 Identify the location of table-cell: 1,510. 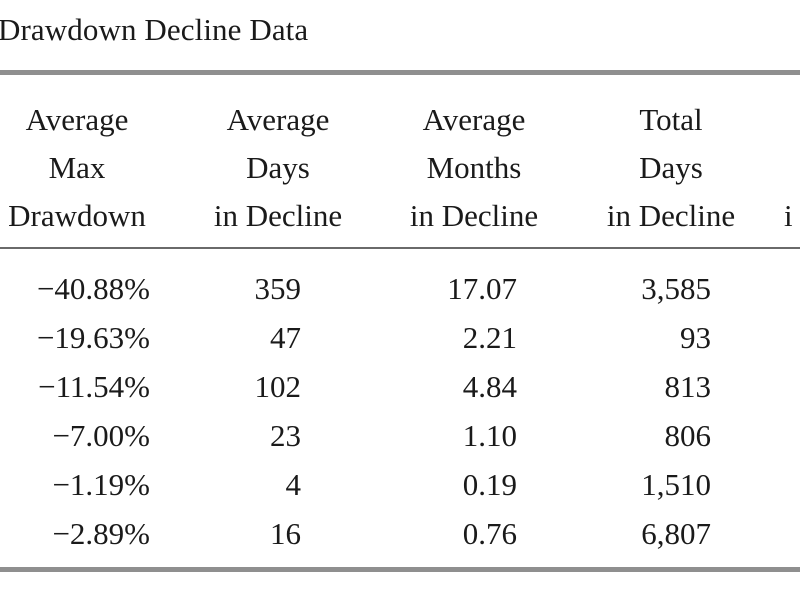
(676, 484).